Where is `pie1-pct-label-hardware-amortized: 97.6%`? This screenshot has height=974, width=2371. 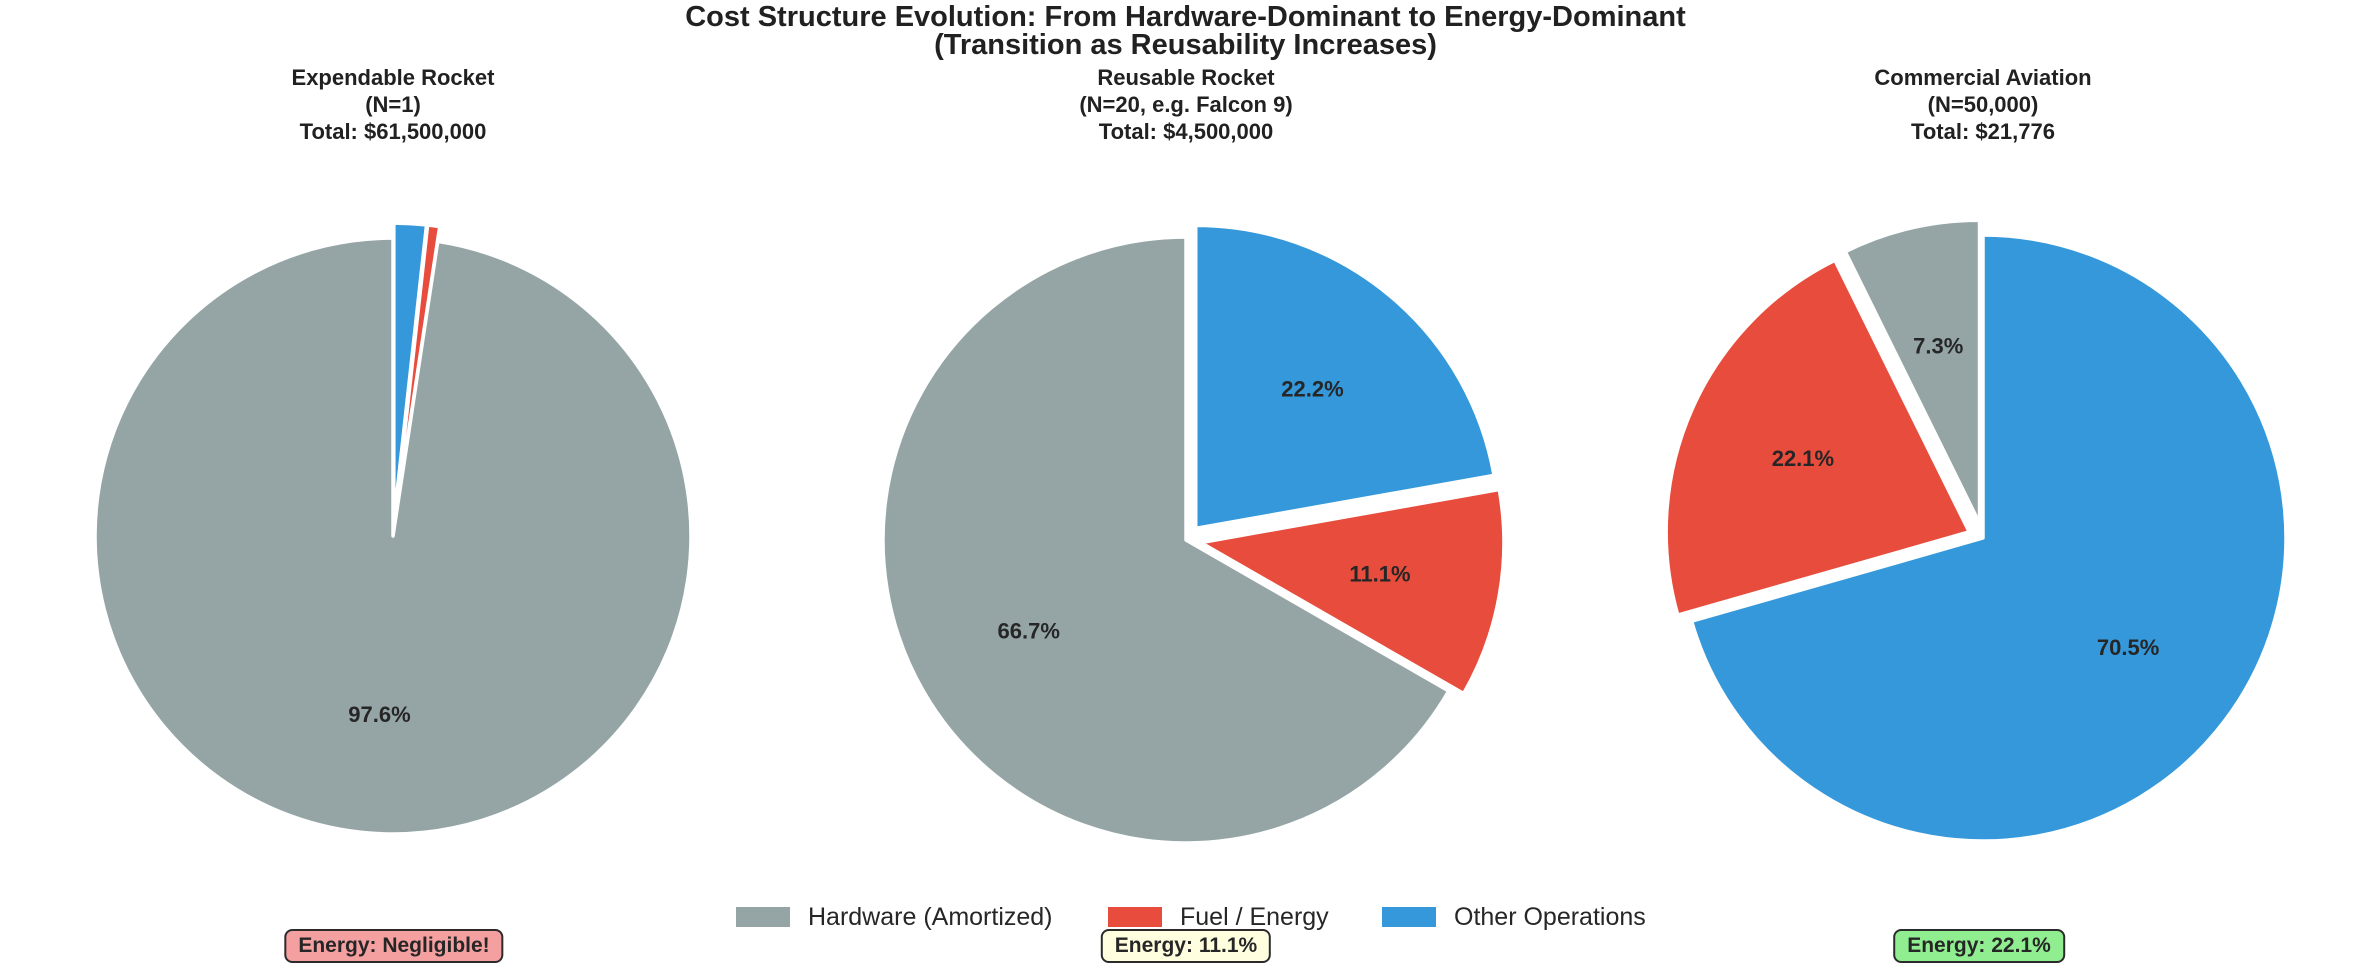
pie1-pct-label-hardware-amortized: 97.6% is located at coordinates (379, 714).